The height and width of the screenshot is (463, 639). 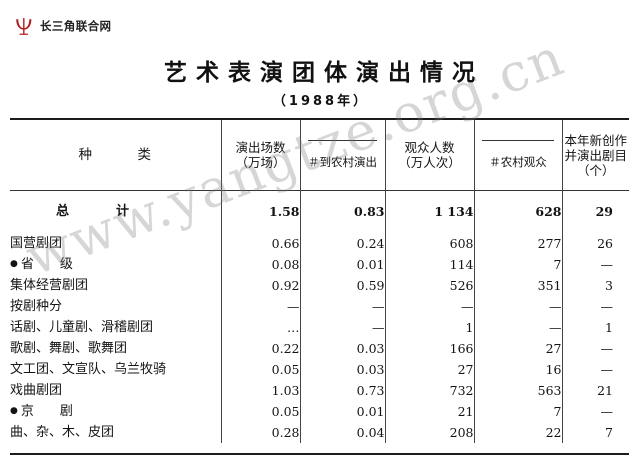 I want to click on cell-new_plays: 29, so click(x=595, y=211).